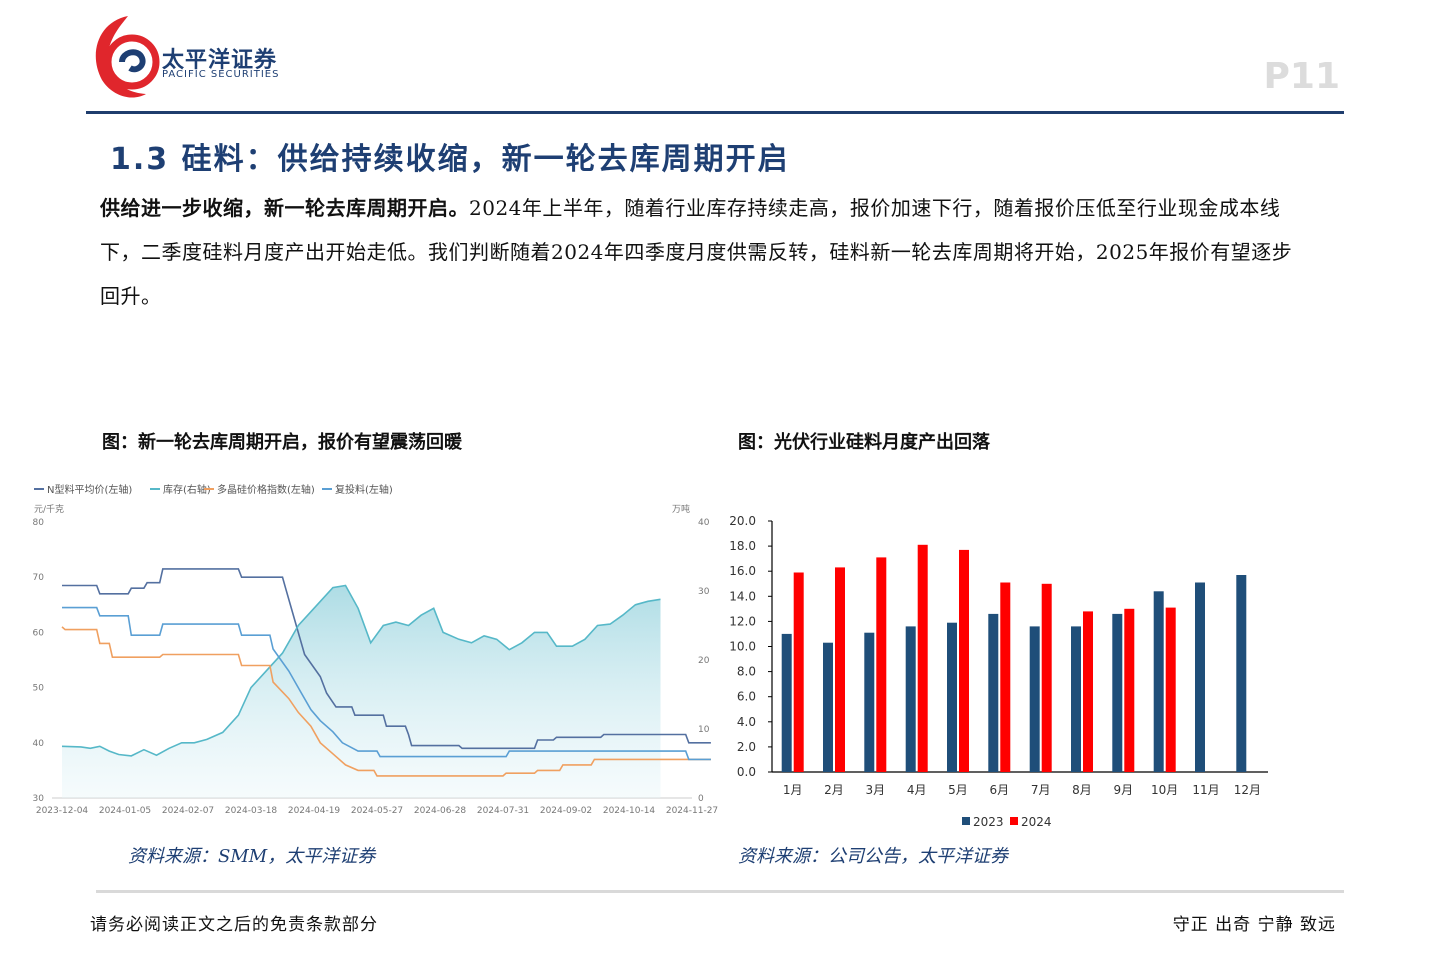 Image resolution: width=1440 pixels, height=965 pixels. Describe the element at coordinates (127, 57) in the screenshot. I see `company-logo` at that location.